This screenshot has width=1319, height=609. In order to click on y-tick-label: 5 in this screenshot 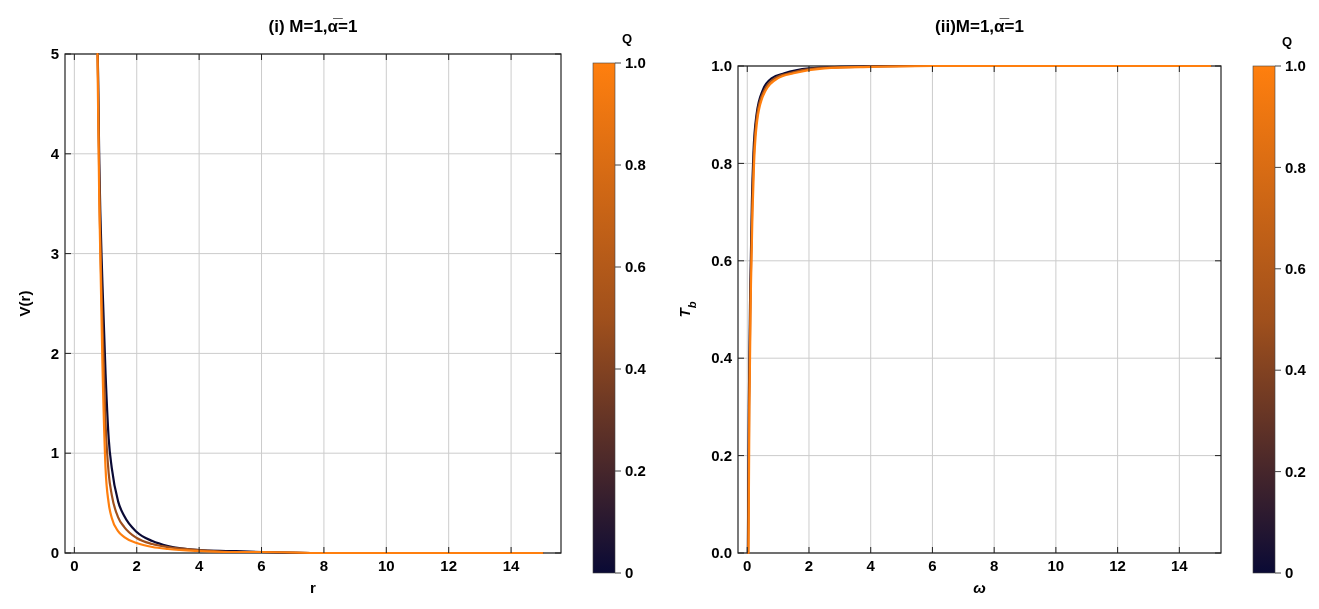, I will do `click(54, 54)`.